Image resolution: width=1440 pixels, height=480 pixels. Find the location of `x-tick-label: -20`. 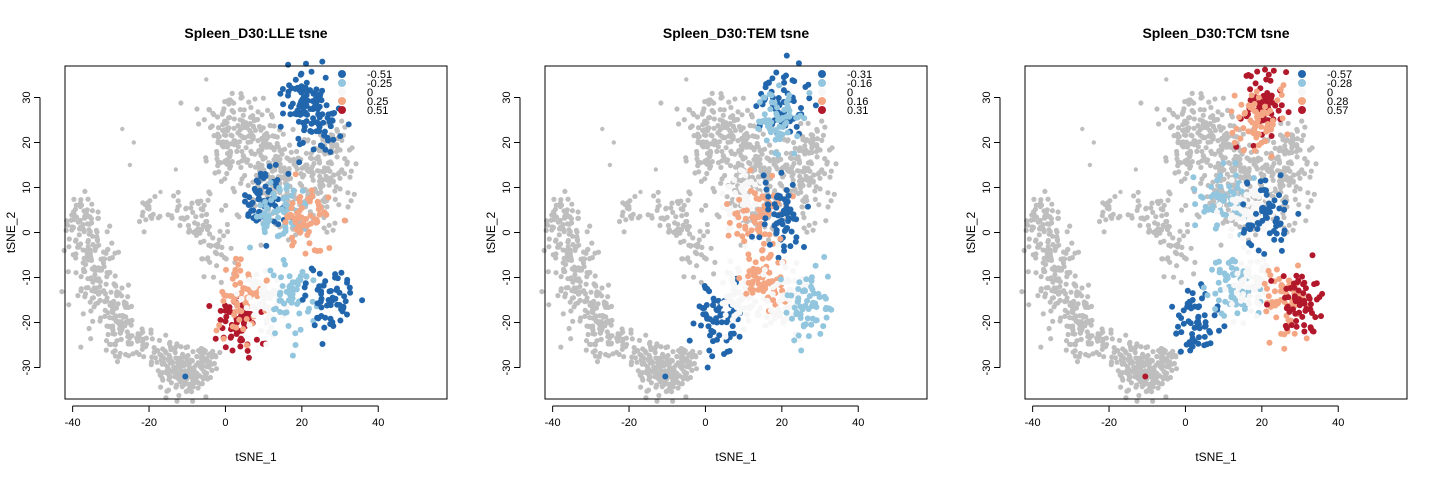

x-tick-label: -20 is located at coordinates (149, 423).